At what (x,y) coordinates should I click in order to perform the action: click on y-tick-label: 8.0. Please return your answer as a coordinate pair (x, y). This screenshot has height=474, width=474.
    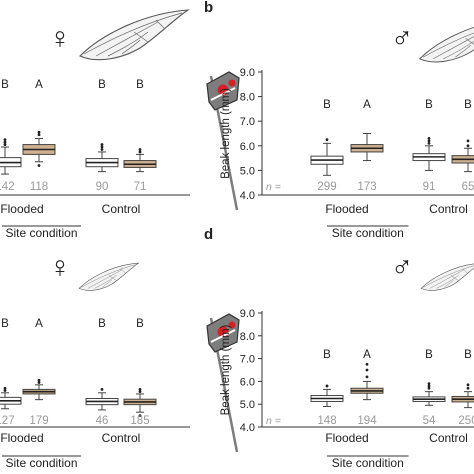
    Looking at the image, I should click on (247, 337).